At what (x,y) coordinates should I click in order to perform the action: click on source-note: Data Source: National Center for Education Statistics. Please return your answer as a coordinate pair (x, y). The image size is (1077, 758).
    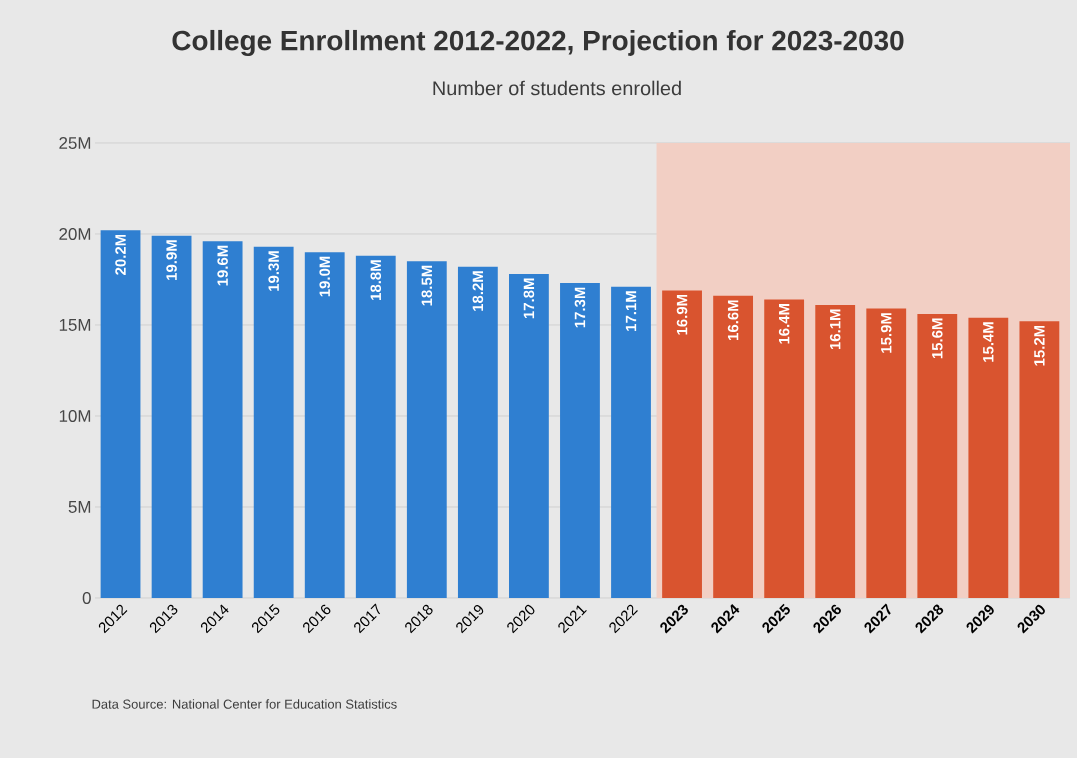
    Looking at the image, I should click on (244, 704).